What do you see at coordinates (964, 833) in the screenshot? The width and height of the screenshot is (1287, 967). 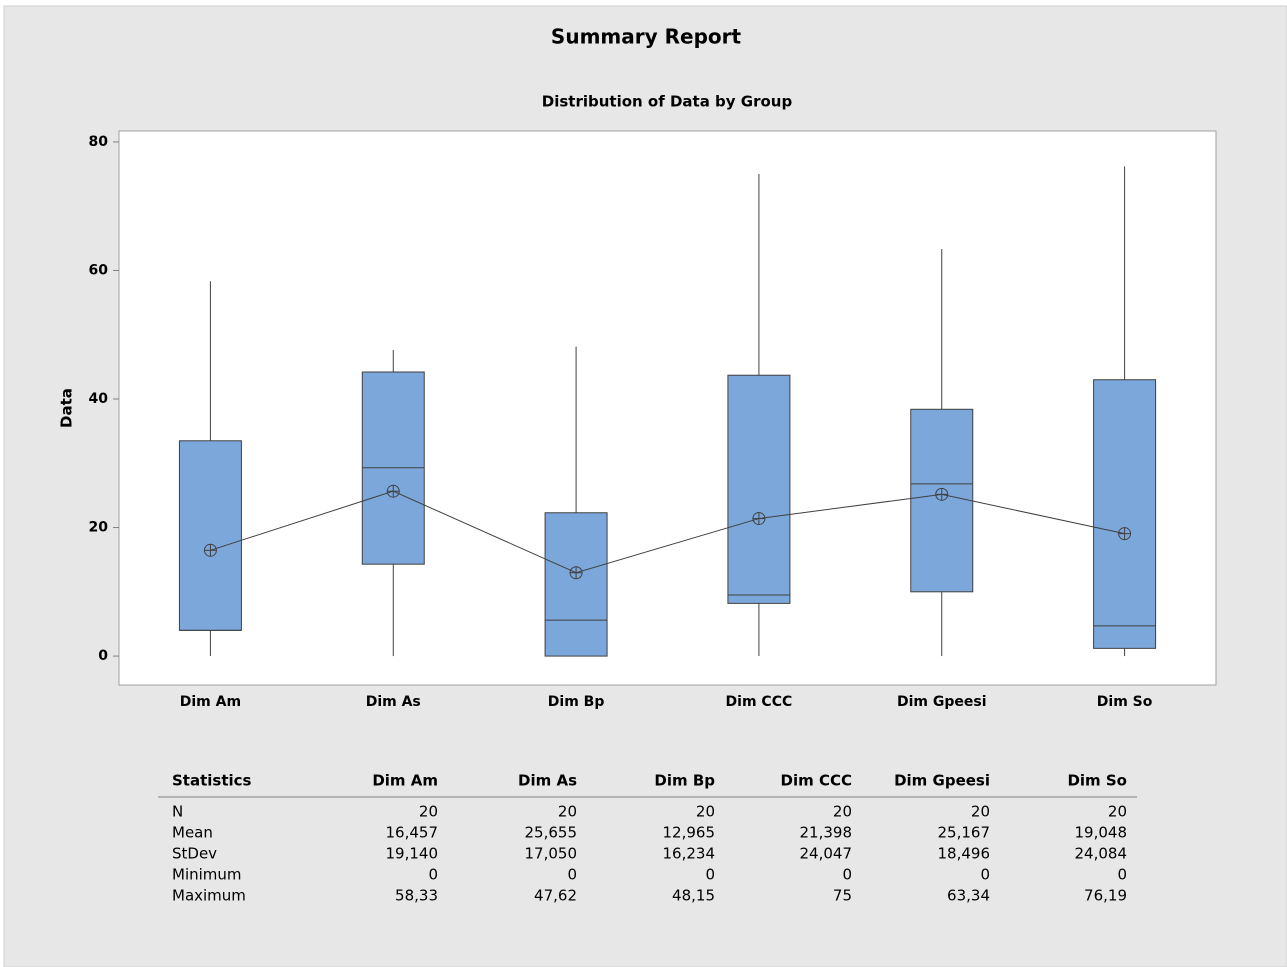 I see `table-cell: 25,167` at bounding box center [964, 833].